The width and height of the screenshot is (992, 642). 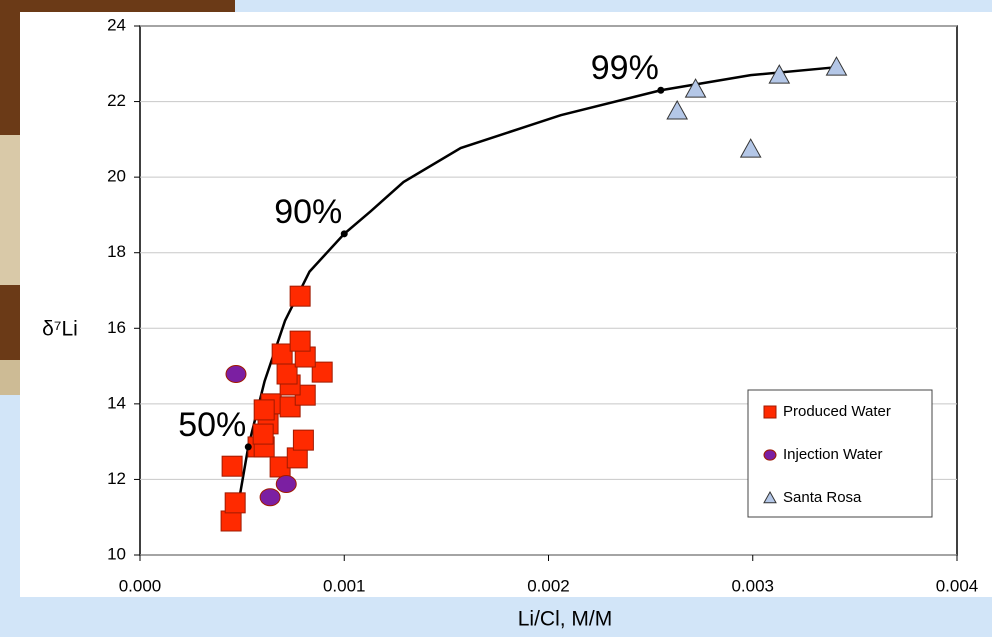 I want to click on x-tick-label: 0.003, so click(x=752, y=585).